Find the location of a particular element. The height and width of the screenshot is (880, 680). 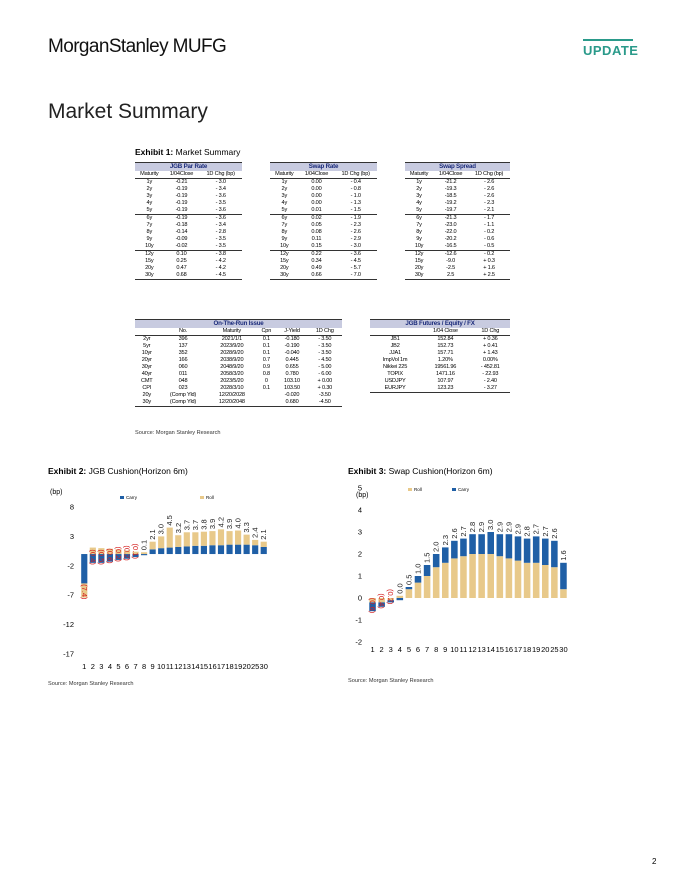

exhibit1-label: Exhibit 1: is located at coordinates (154, 152).